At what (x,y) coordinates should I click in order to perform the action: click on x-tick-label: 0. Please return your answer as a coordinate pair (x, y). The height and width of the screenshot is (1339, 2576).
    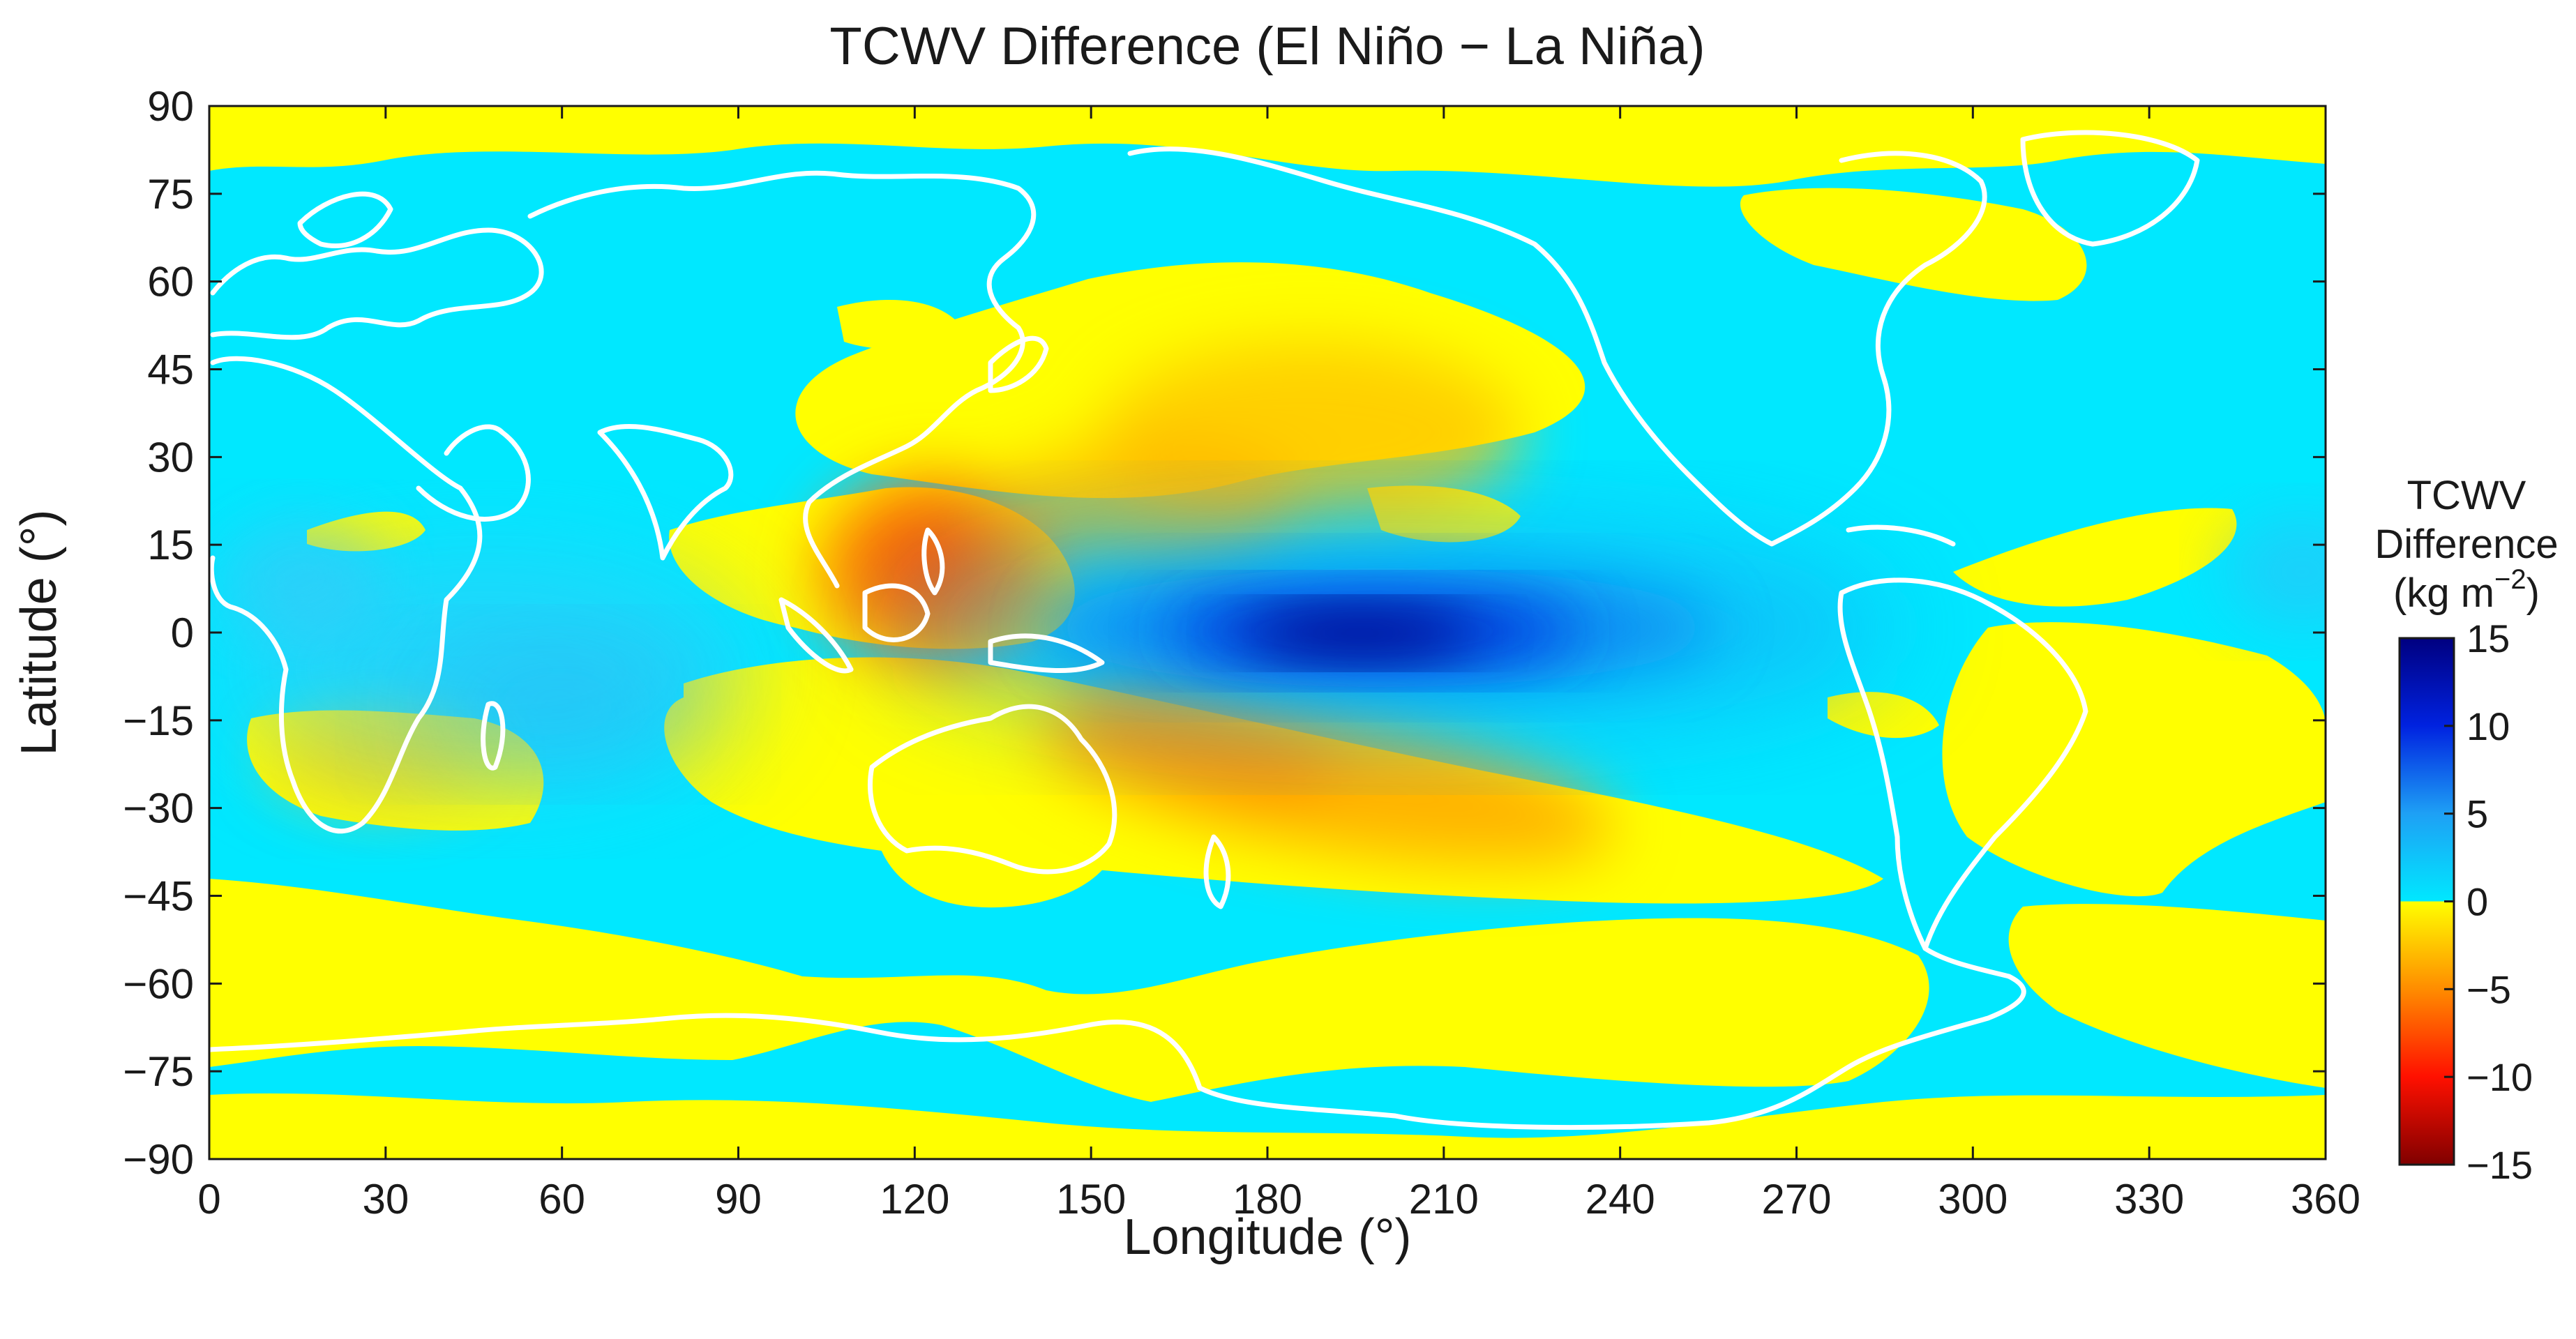
    Looking at the image, I should click on (208, 1199).